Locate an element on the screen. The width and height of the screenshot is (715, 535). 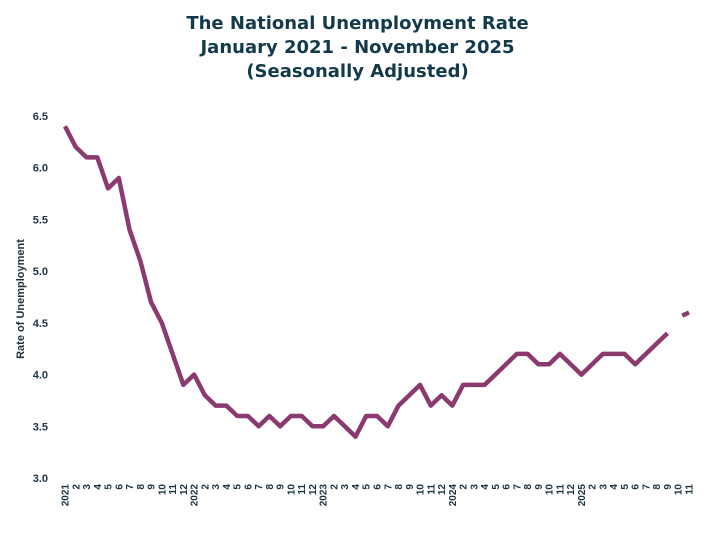
y-tick-label: 6.5 is located at coordinates (40, 117).